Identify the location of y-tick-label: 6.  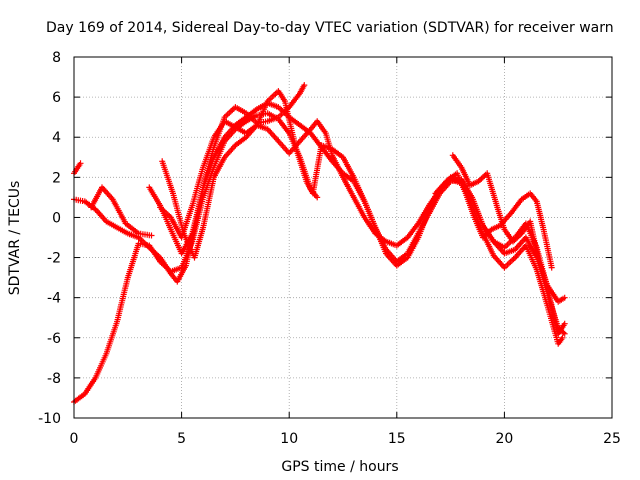
(56, 98).